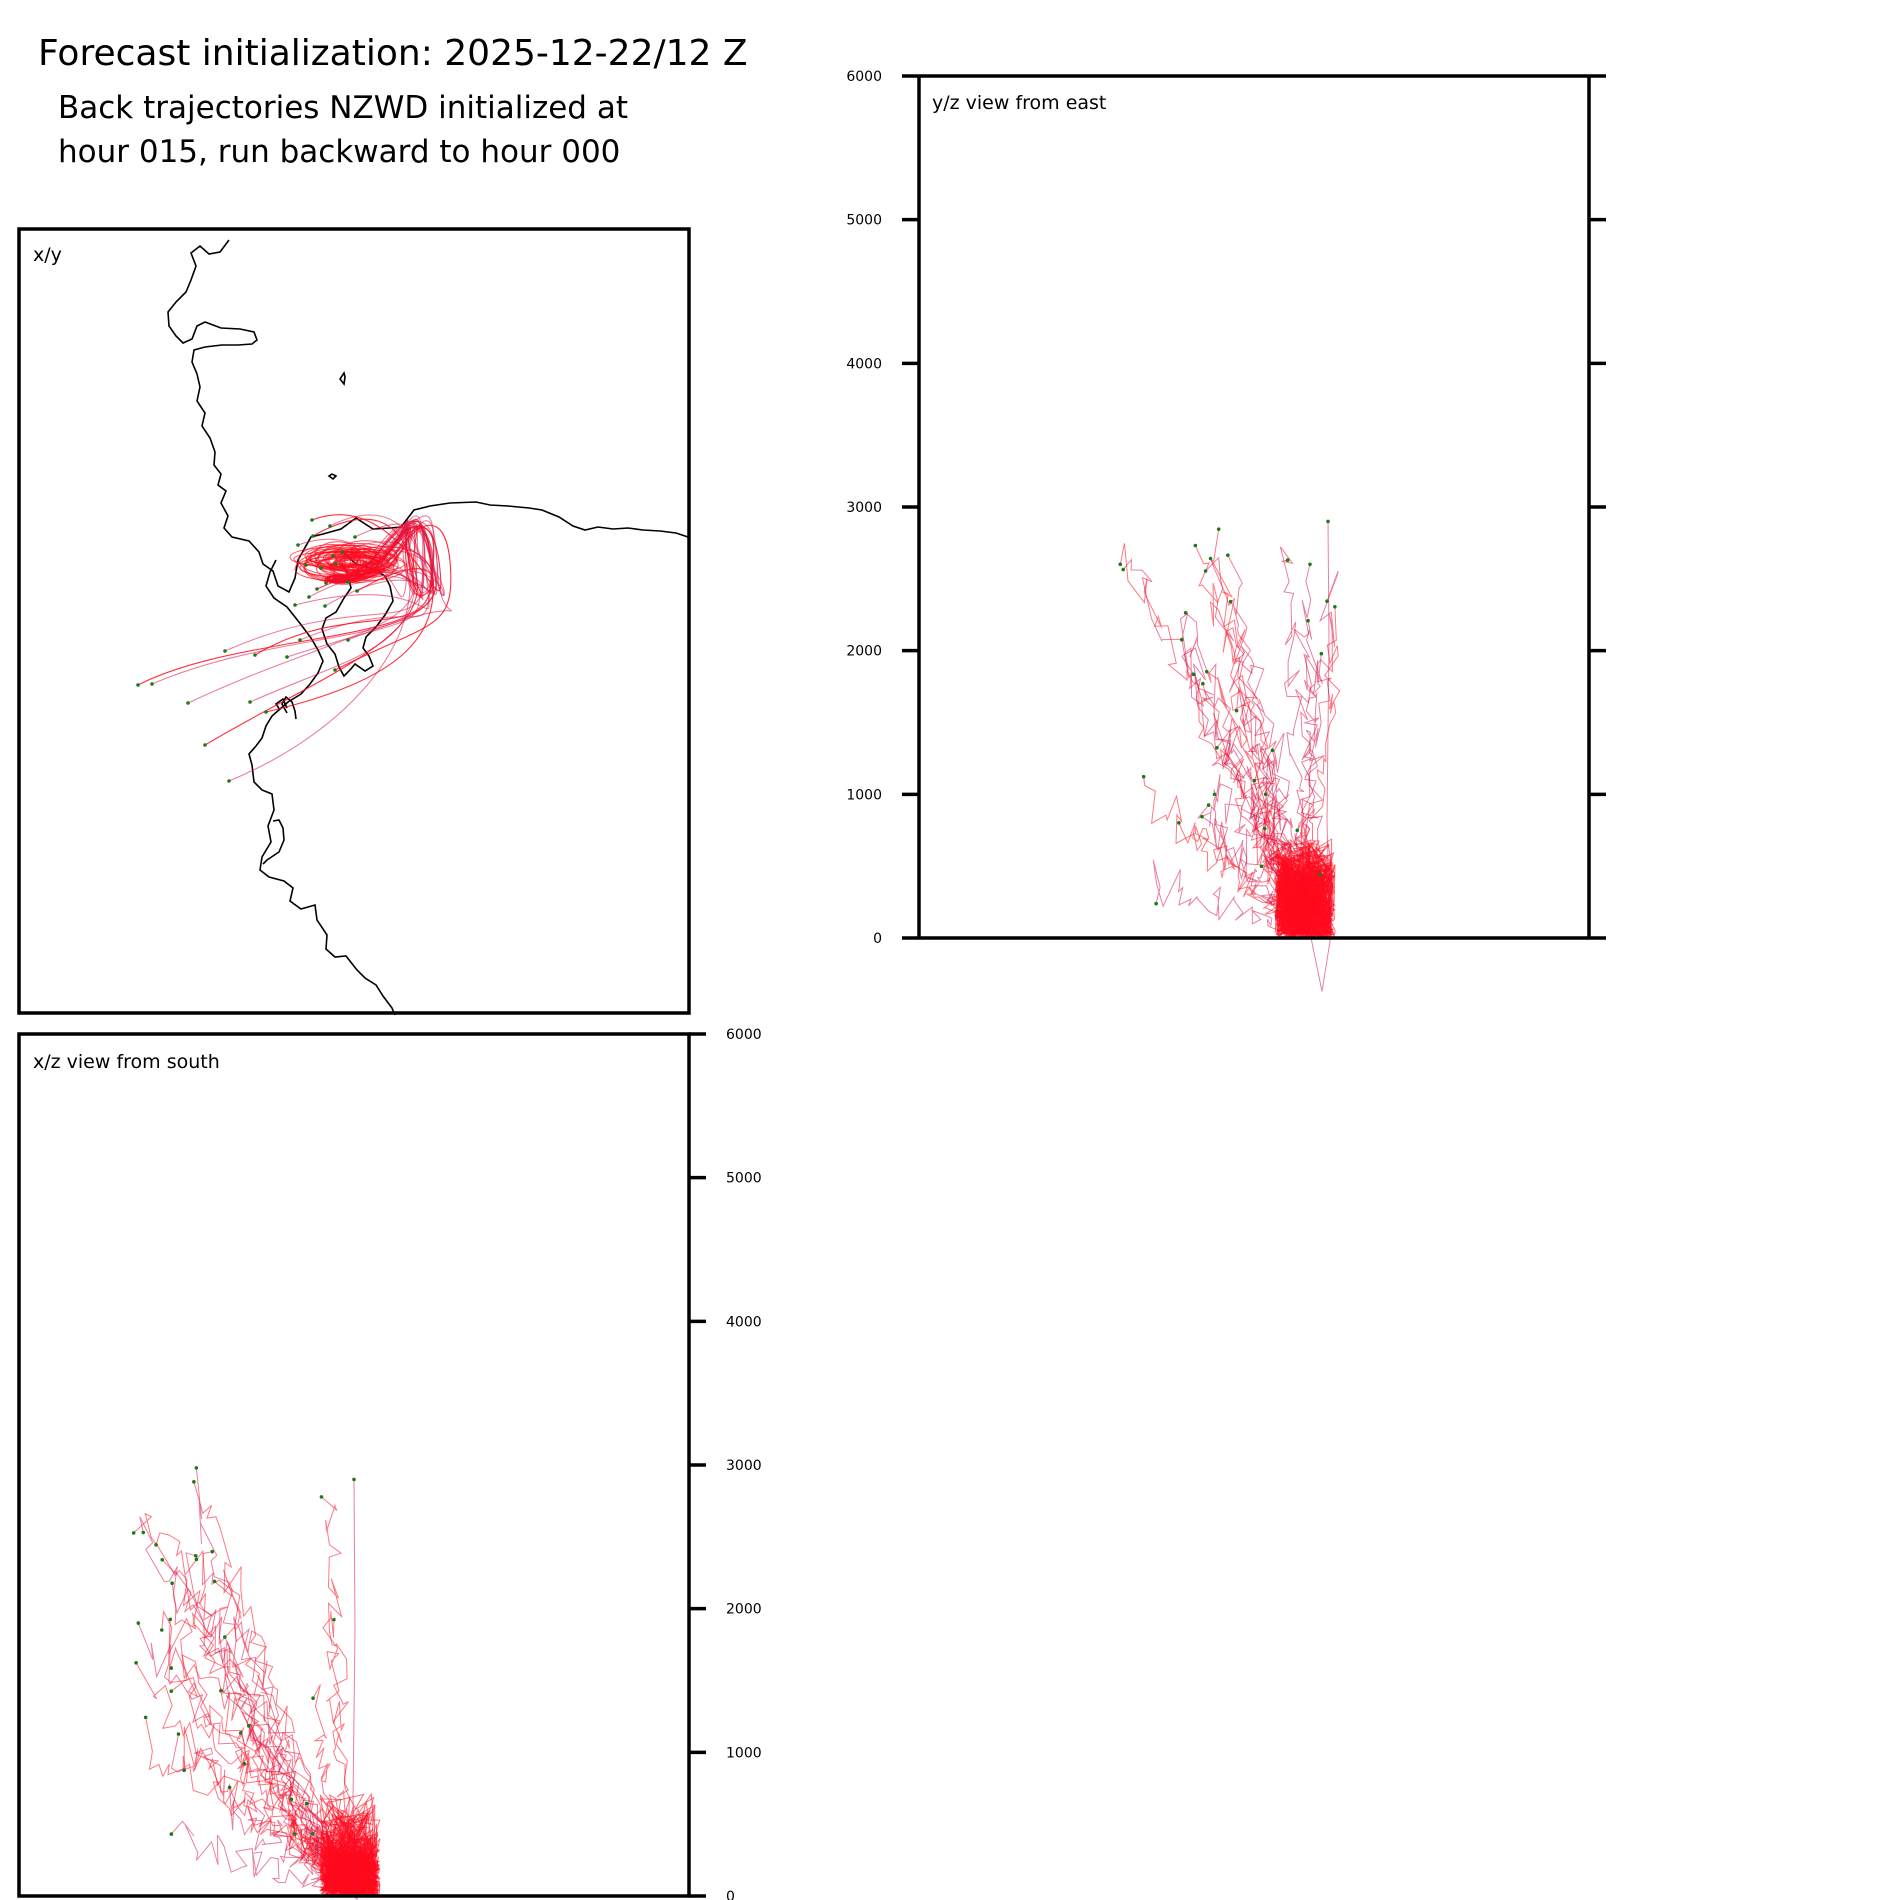 Image resolution: width=1900 pixels, height=1900 pixels. What do you see at coordinates (47, 255) in the screenshot?
I see `xy-panel-label: x/y` at bounding box center [47, 255].